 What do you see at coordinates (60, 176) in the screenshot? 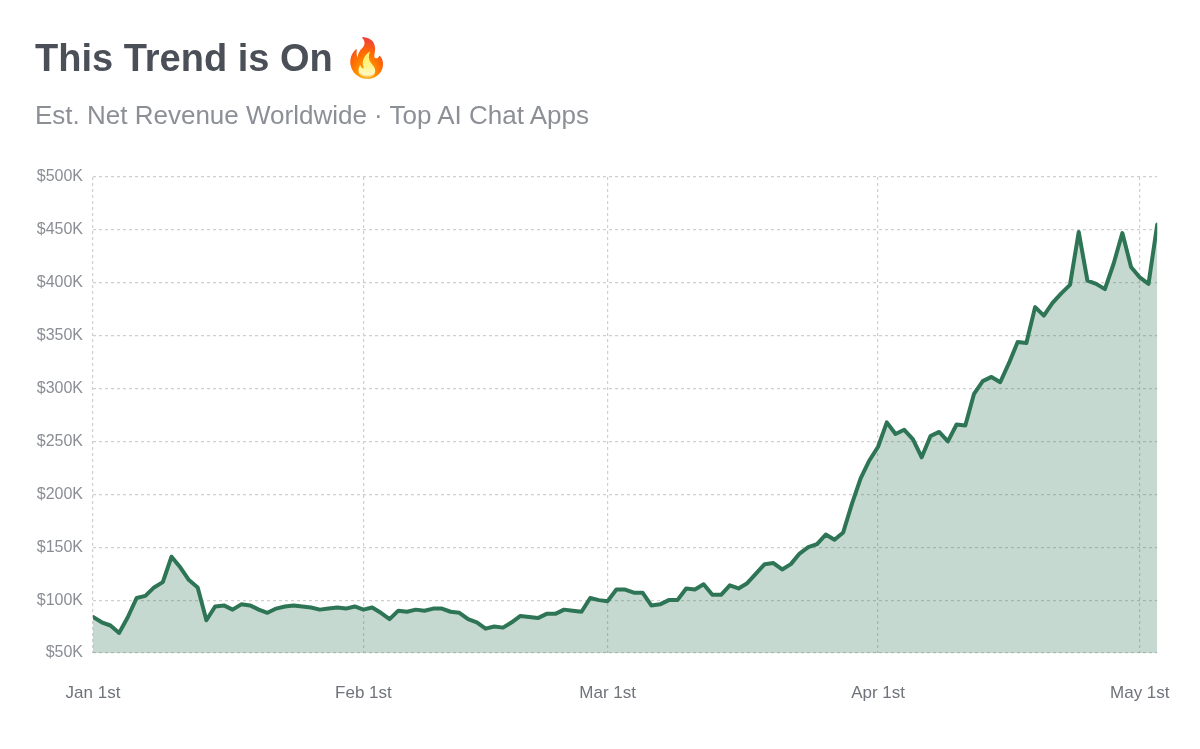
I see `y-tick-label: $500K` at bounding box center [60, 176].